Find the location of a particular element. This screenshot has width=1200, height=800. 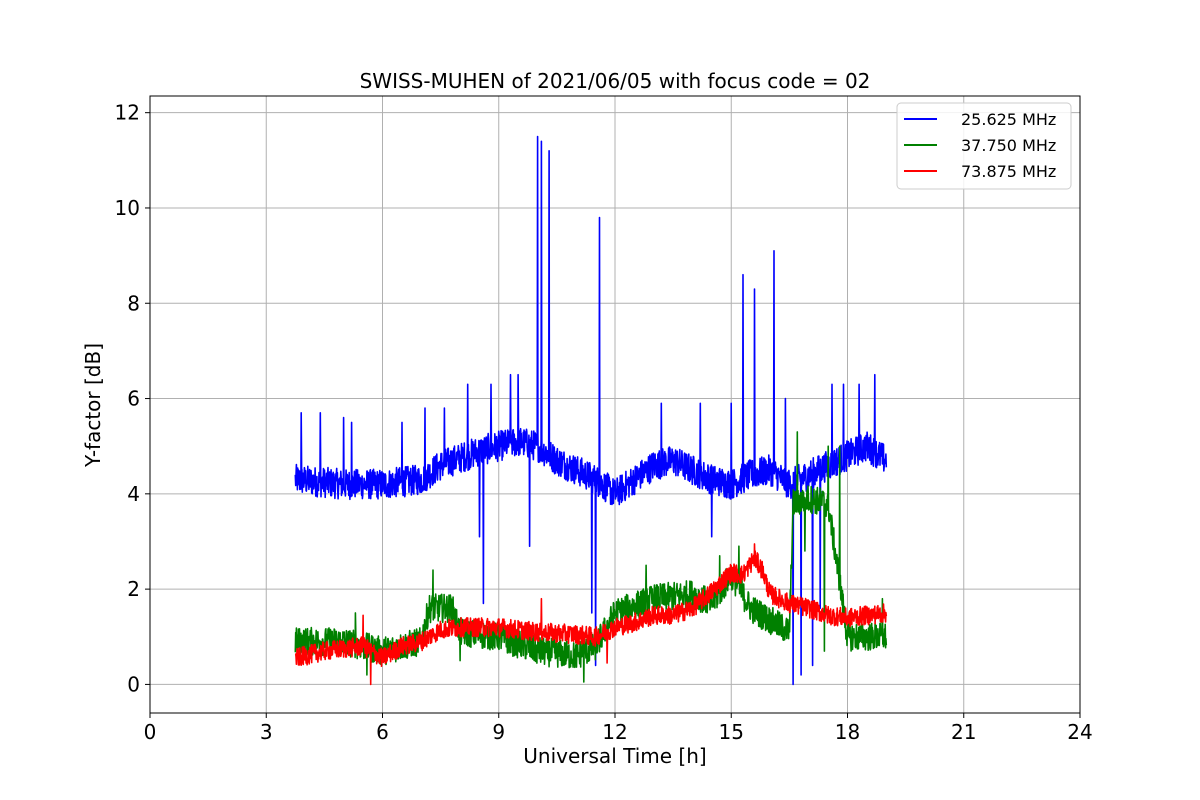

y-axis-label: Y-factor [dB] is located at coordinates (93, 405).